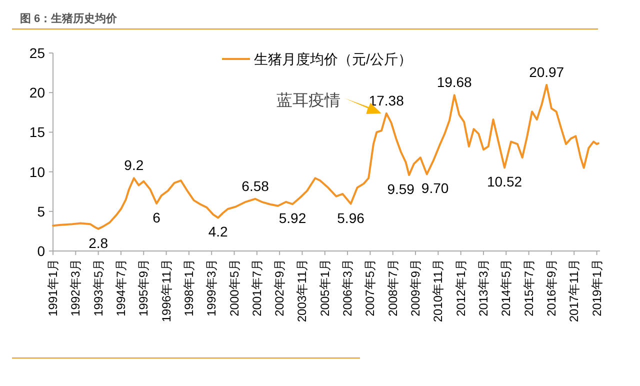 This screenshot has width=640, height=386. I want to click on x-tick-label: 1992年3月, so click(75, 287).